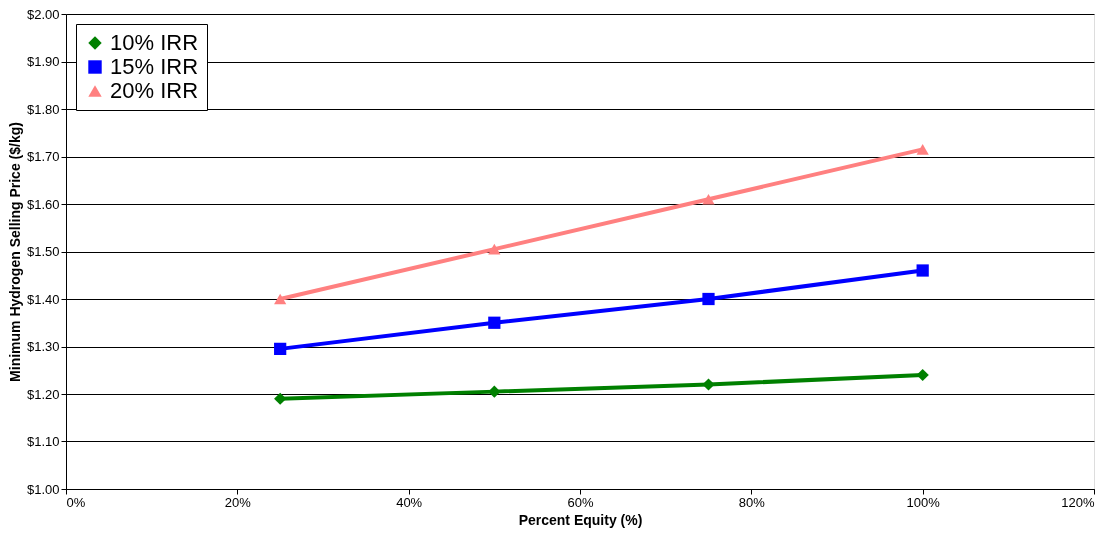 The width and height of the screenshot is (1103, 535). Describe the element at coordinates (43, 204) in the screenshot. I see `y-tick-label: $1.60` at that location.